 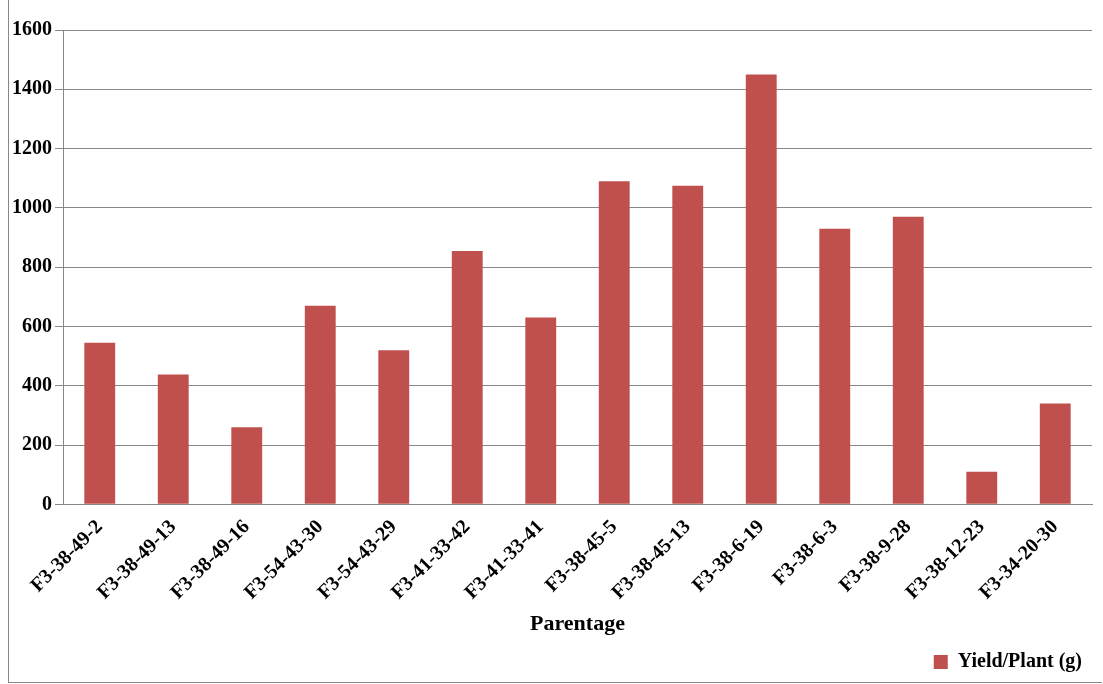 What do you see at coordinates (47, 502) in the screenshot?
I see `y-tick-label: 0` at bounding box center [47, 502].